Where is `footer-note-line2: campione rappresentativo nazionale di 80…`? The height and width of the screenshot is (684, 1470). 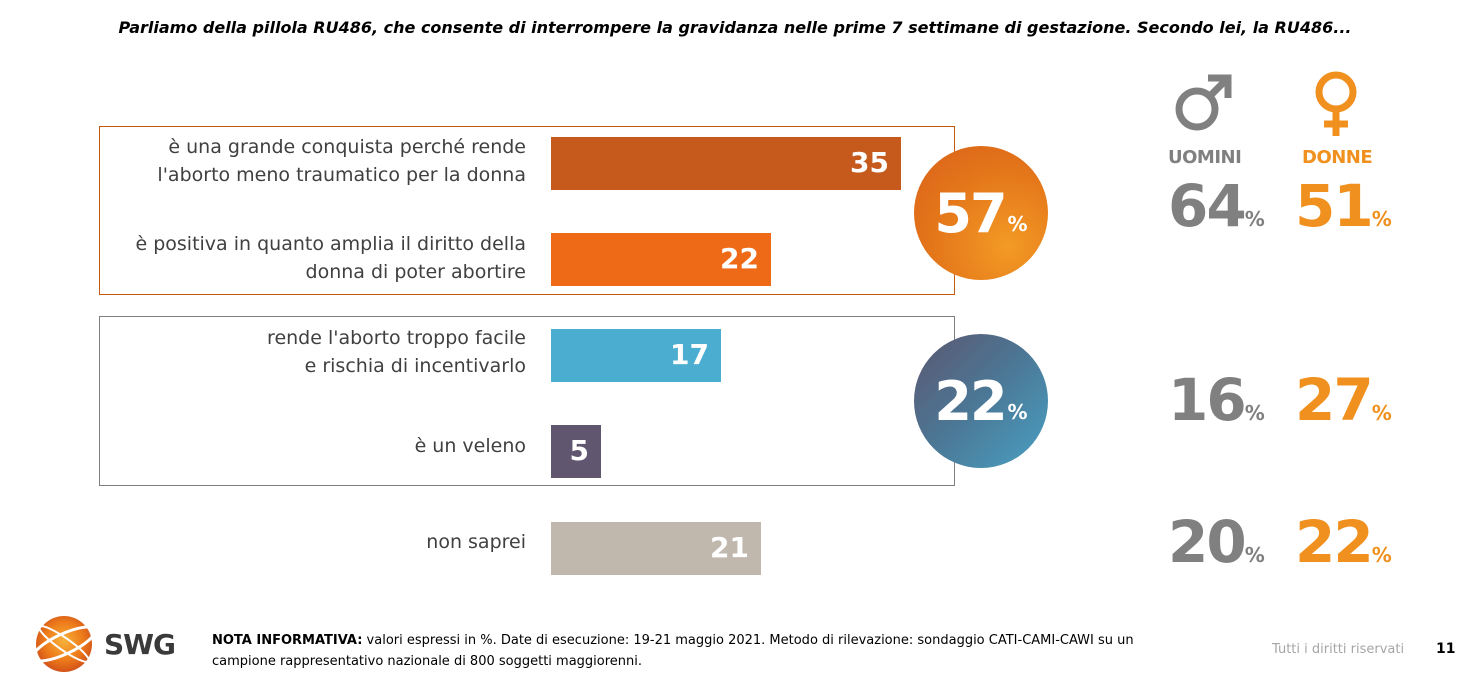
footer-note-line2: campione rappresentativo nazionale di 80… is located at coordinates (427, 661).